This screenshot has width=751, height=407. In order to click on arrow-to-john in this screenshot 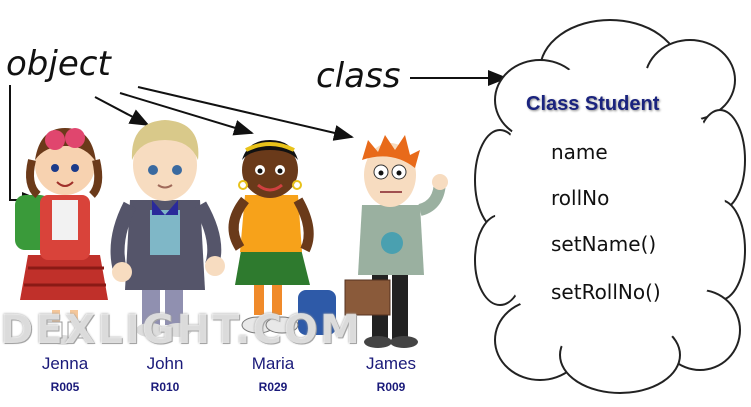, I will do `click(122, 111)`.